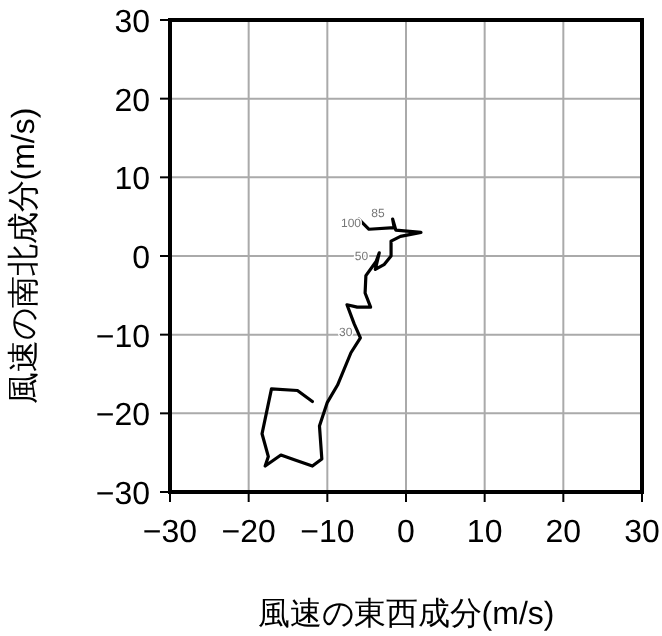 The height and width of the screenshot is (636, 662). I want to click on y-tick-label: −10, so click(123, 337).